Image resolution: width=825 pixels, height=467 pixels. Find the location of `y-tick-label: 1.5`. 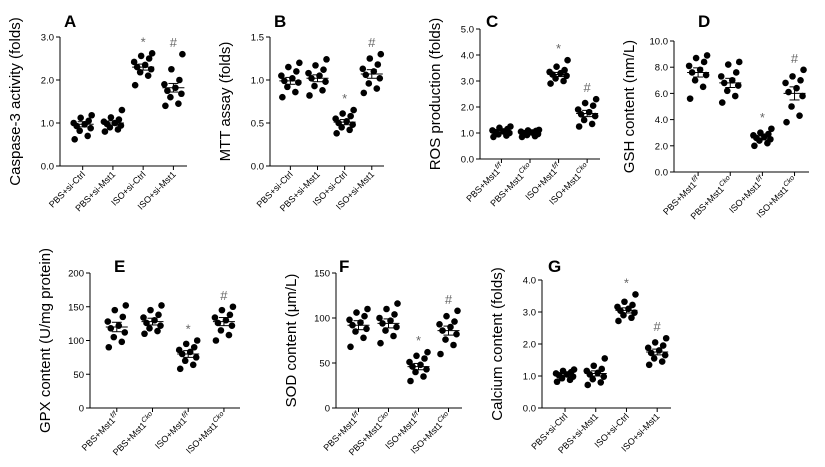

y-tick-label: 1.5 is located at coordinates (257, 38).